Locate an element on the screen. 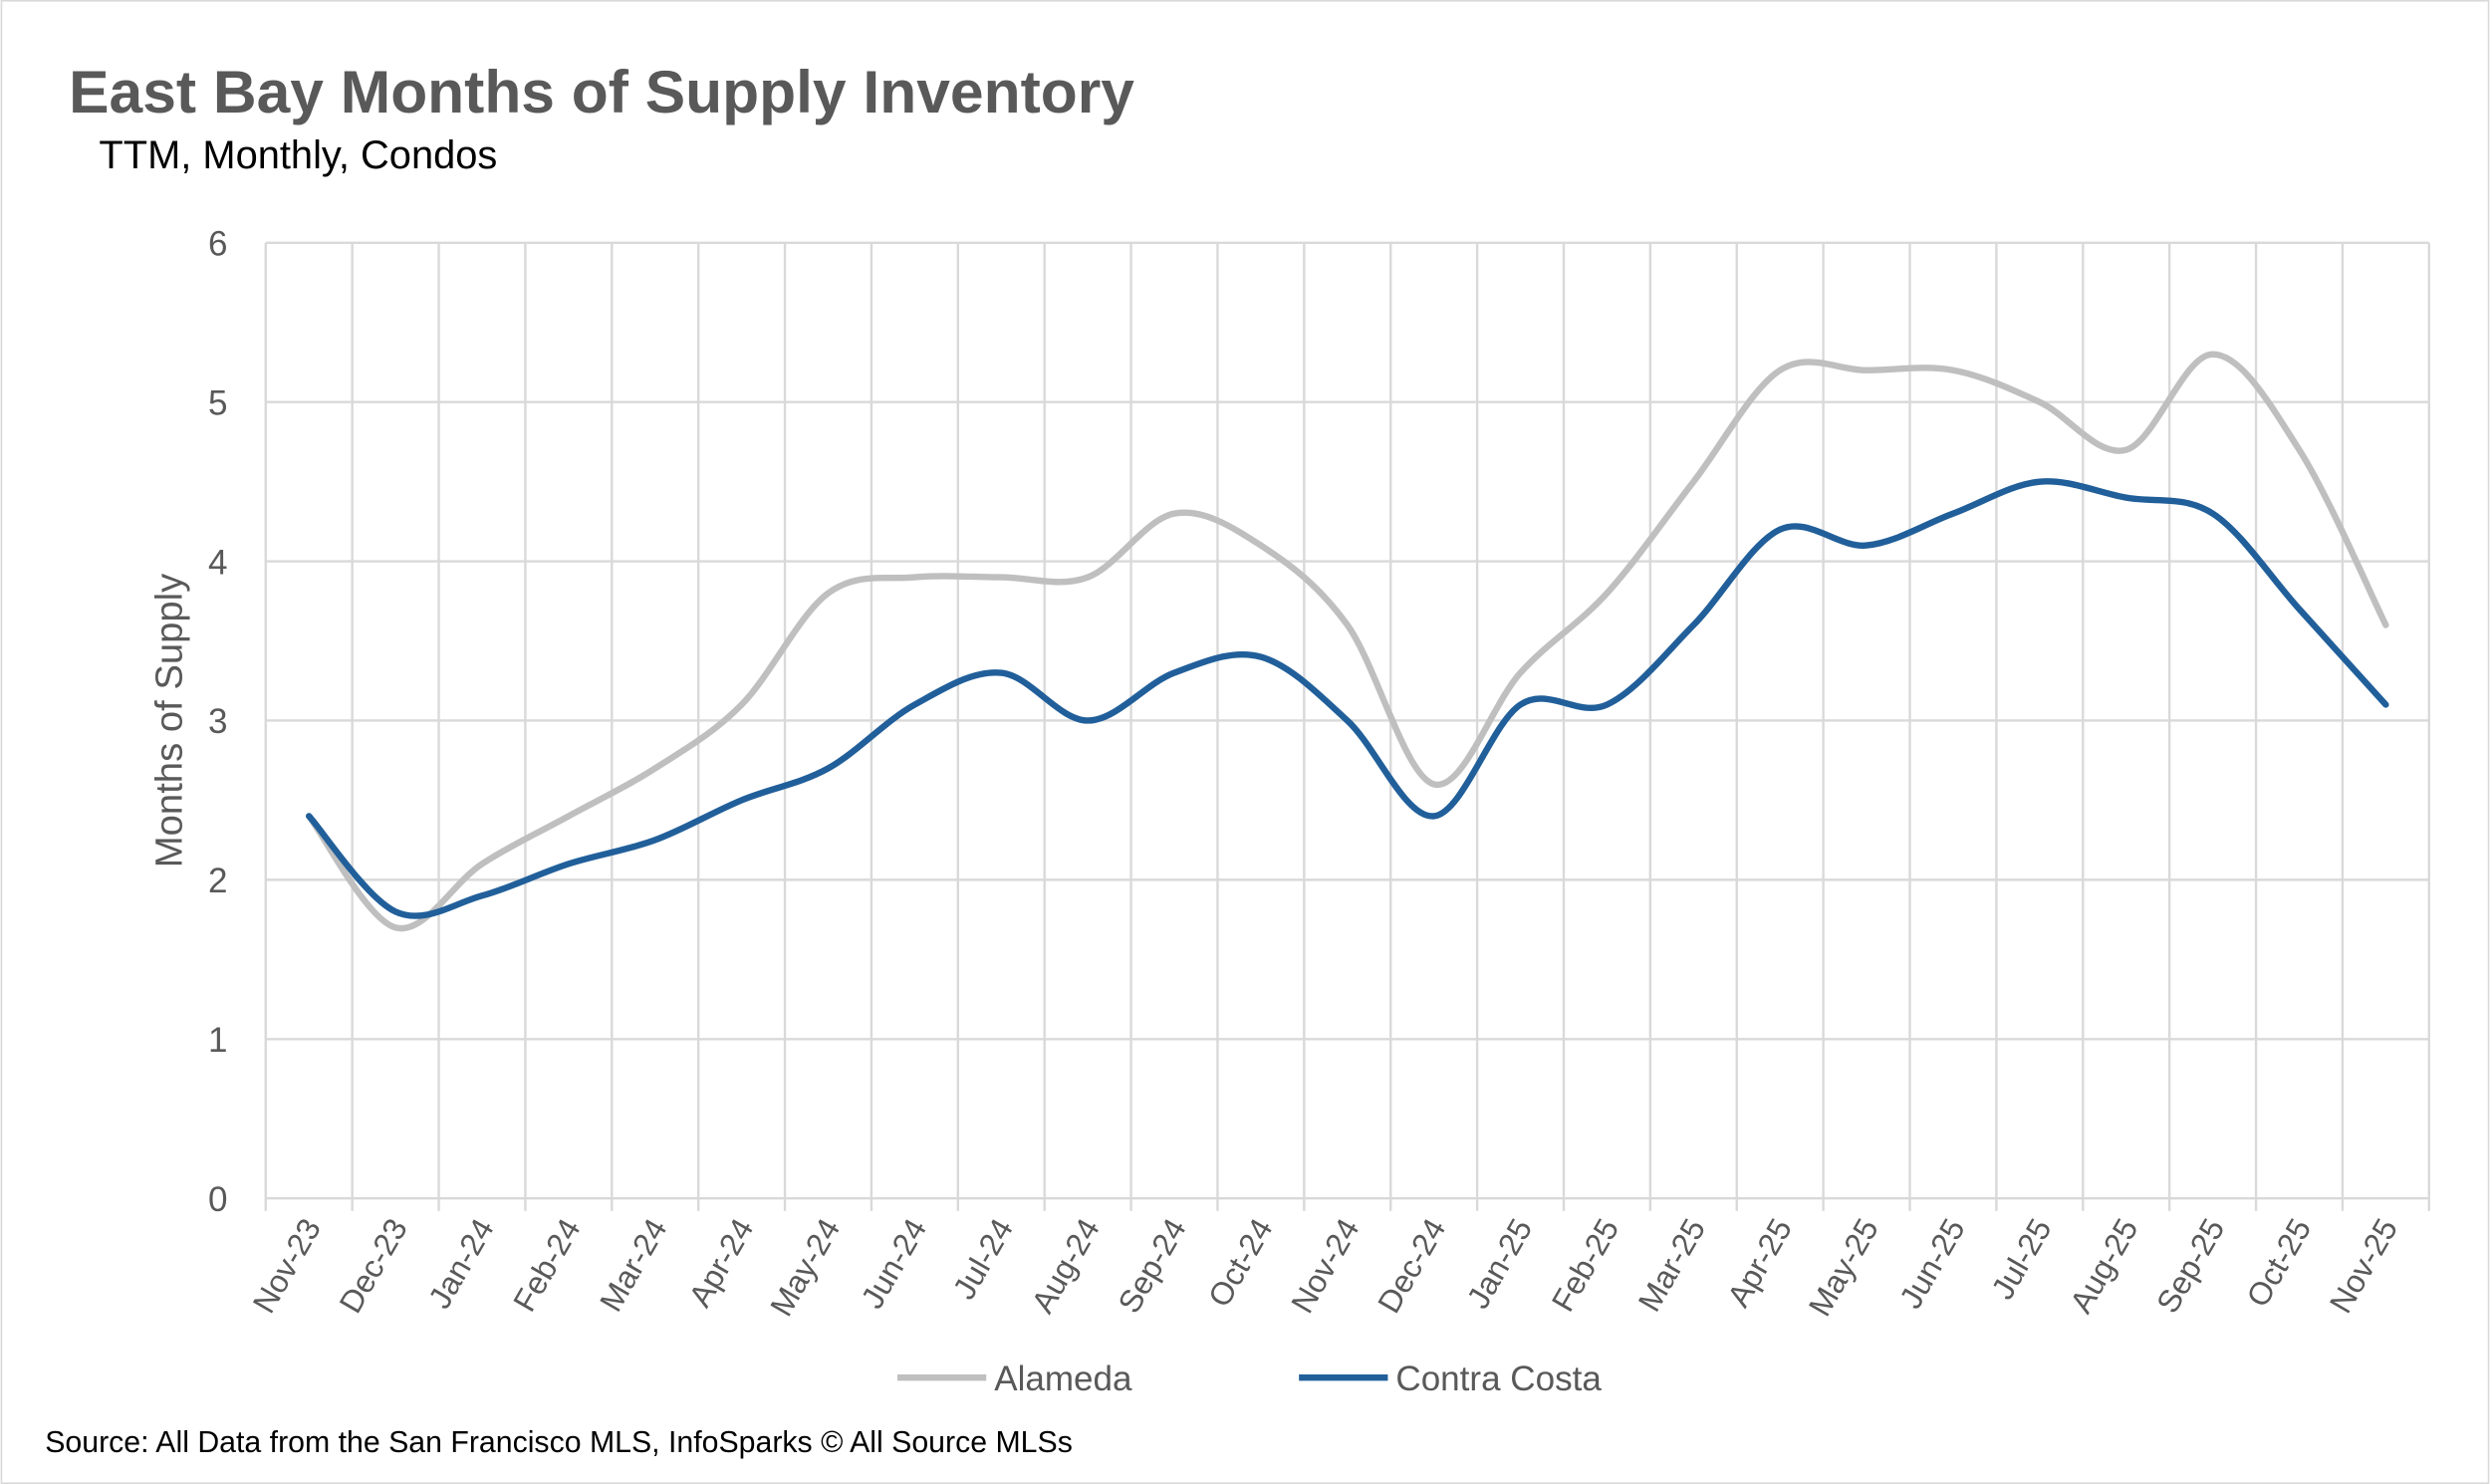 The height and width of the screenshot is (1484, 2490). y-tick-label: 3 is located at coordinates (217, 721).